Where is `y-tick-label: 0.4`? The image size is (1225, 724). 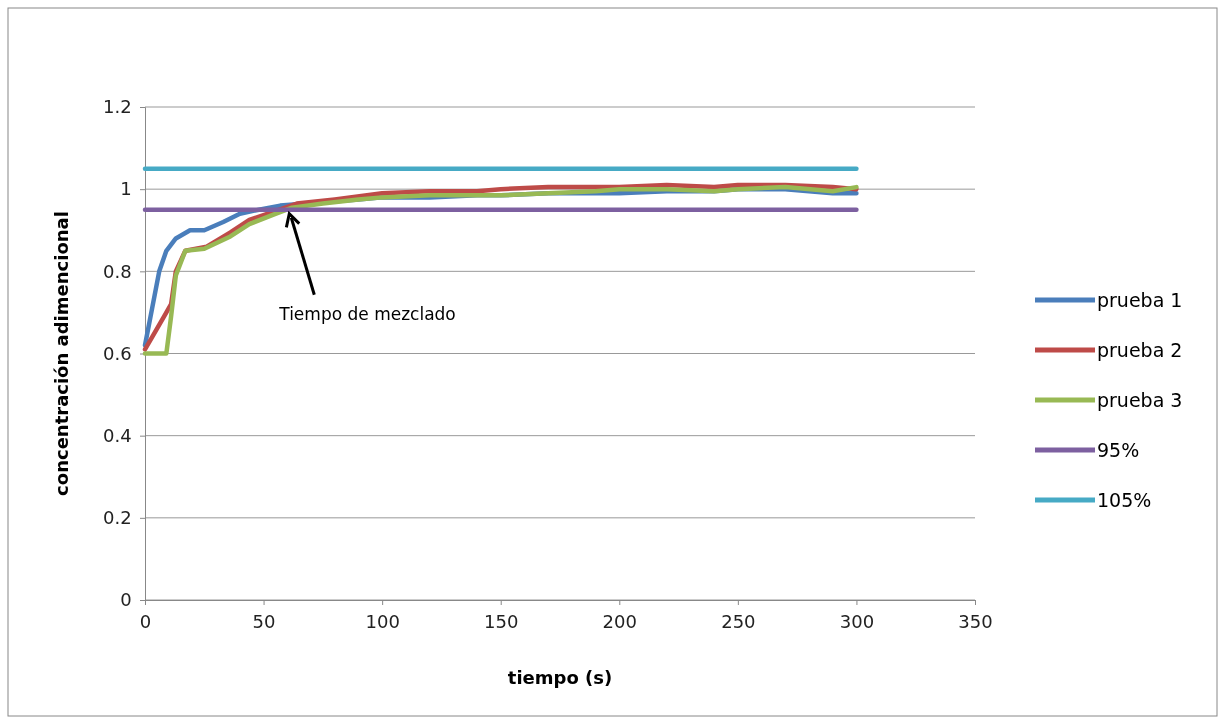
y-tick-label: 0.4 is located at coordinates (117, 435).